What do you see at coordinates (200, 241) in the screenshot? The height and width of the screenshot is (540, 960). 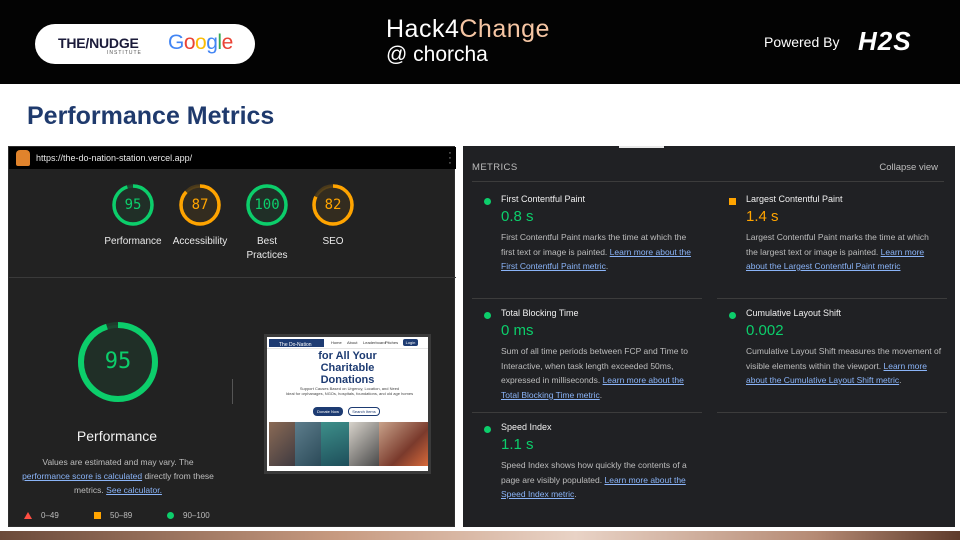 I see `gauge-label: Accessibility` at bounding box center [200, 241].